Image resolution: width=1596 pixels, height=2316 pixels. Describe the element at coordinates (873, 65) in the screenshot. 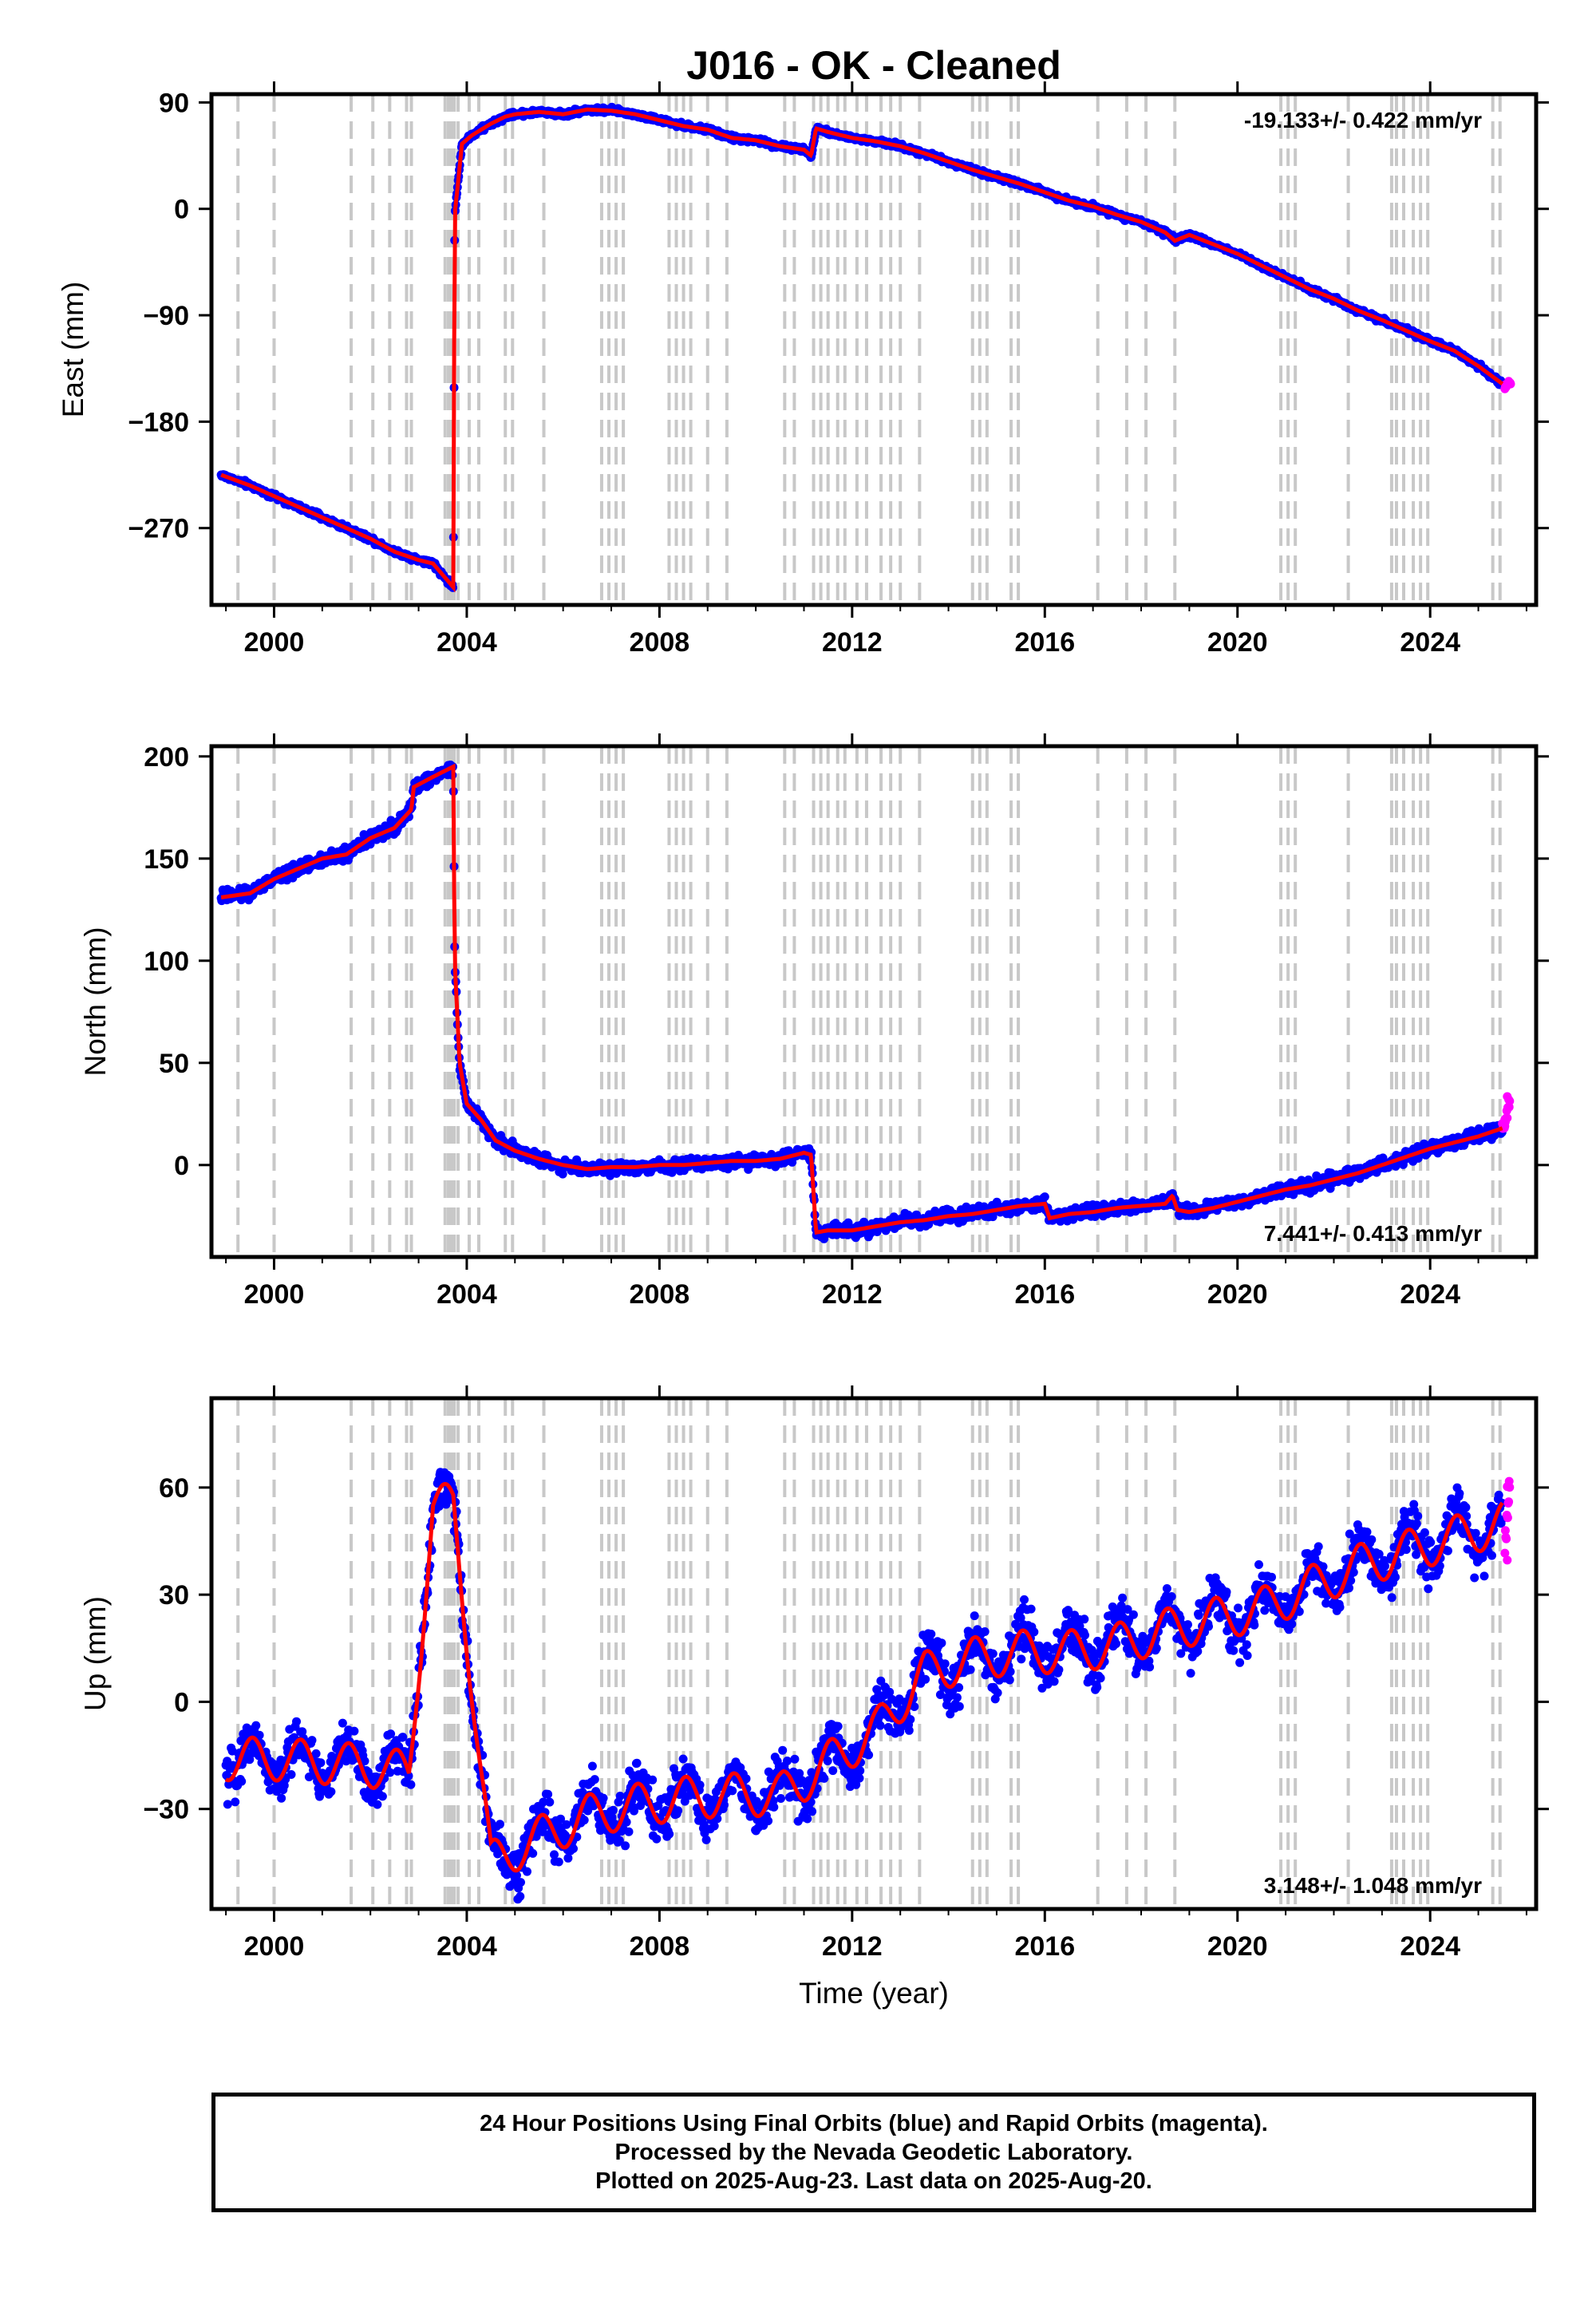

I see `chart-title: J016 - OK - Cleaned` at that location.